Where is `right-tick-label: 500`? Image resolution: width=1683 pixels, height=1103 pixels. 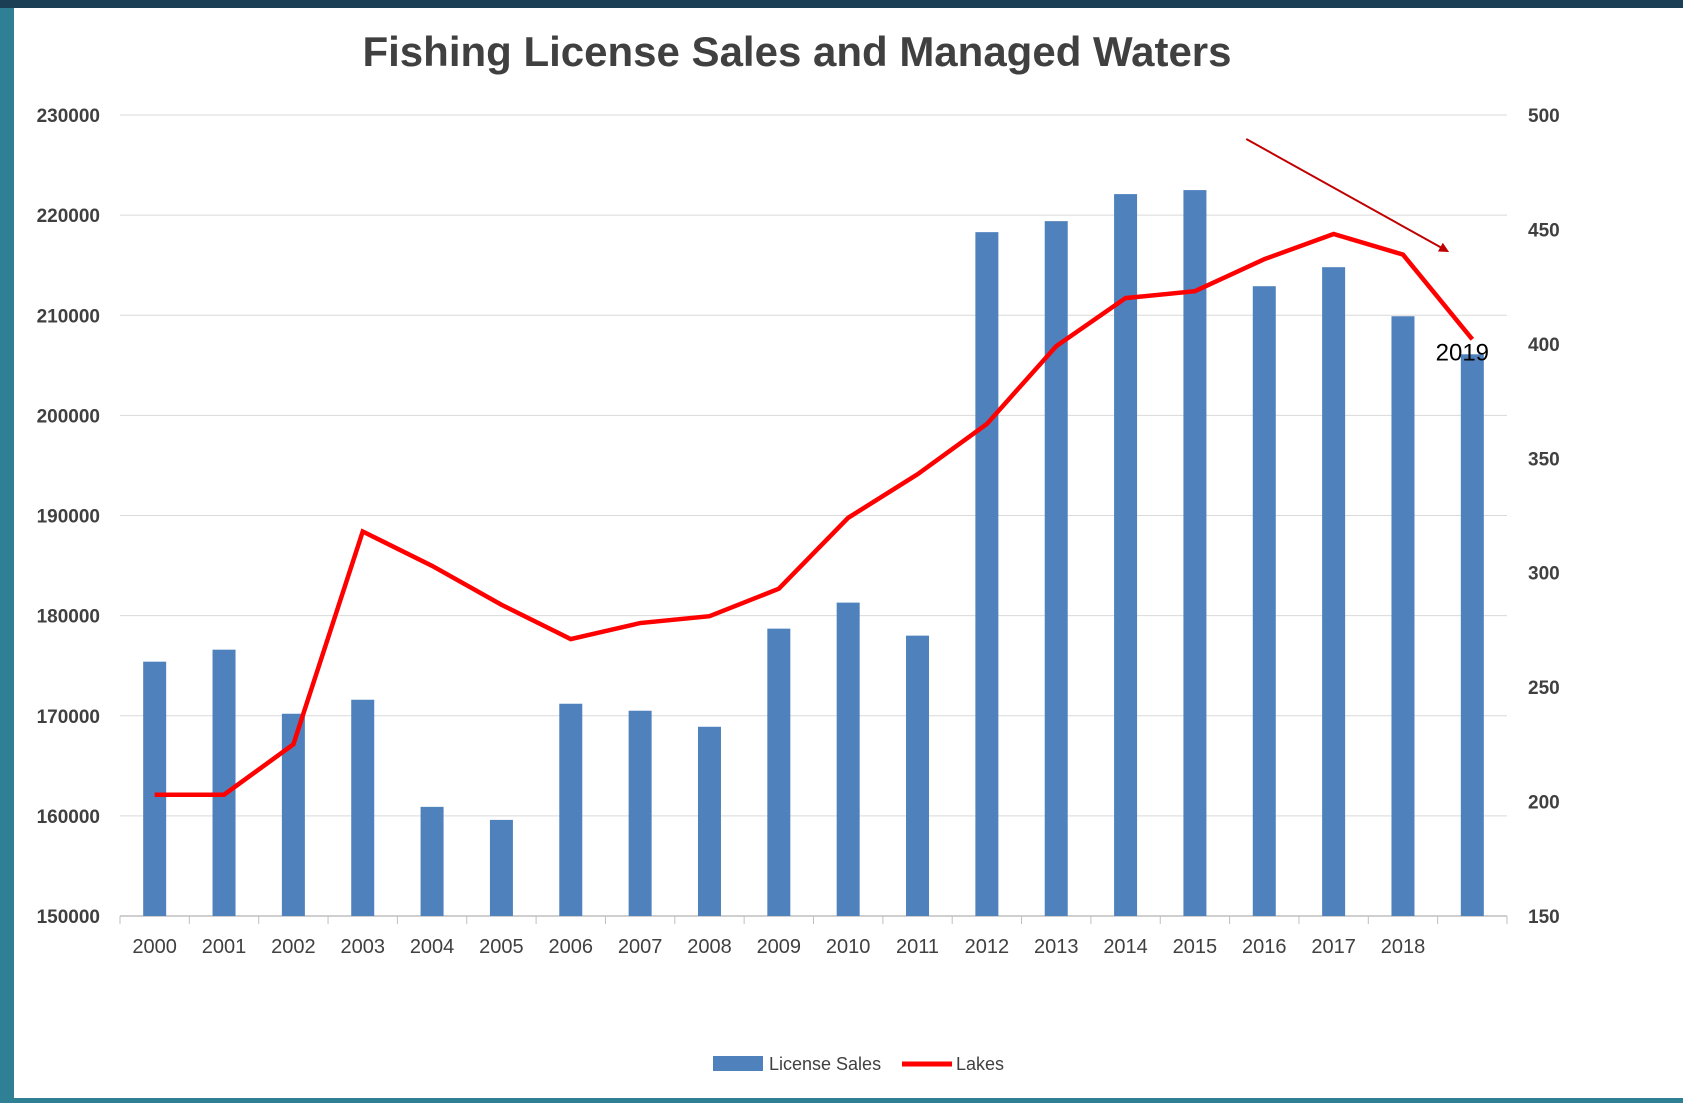
right-tick-label: 500 is located at coordinates (1544, 116).